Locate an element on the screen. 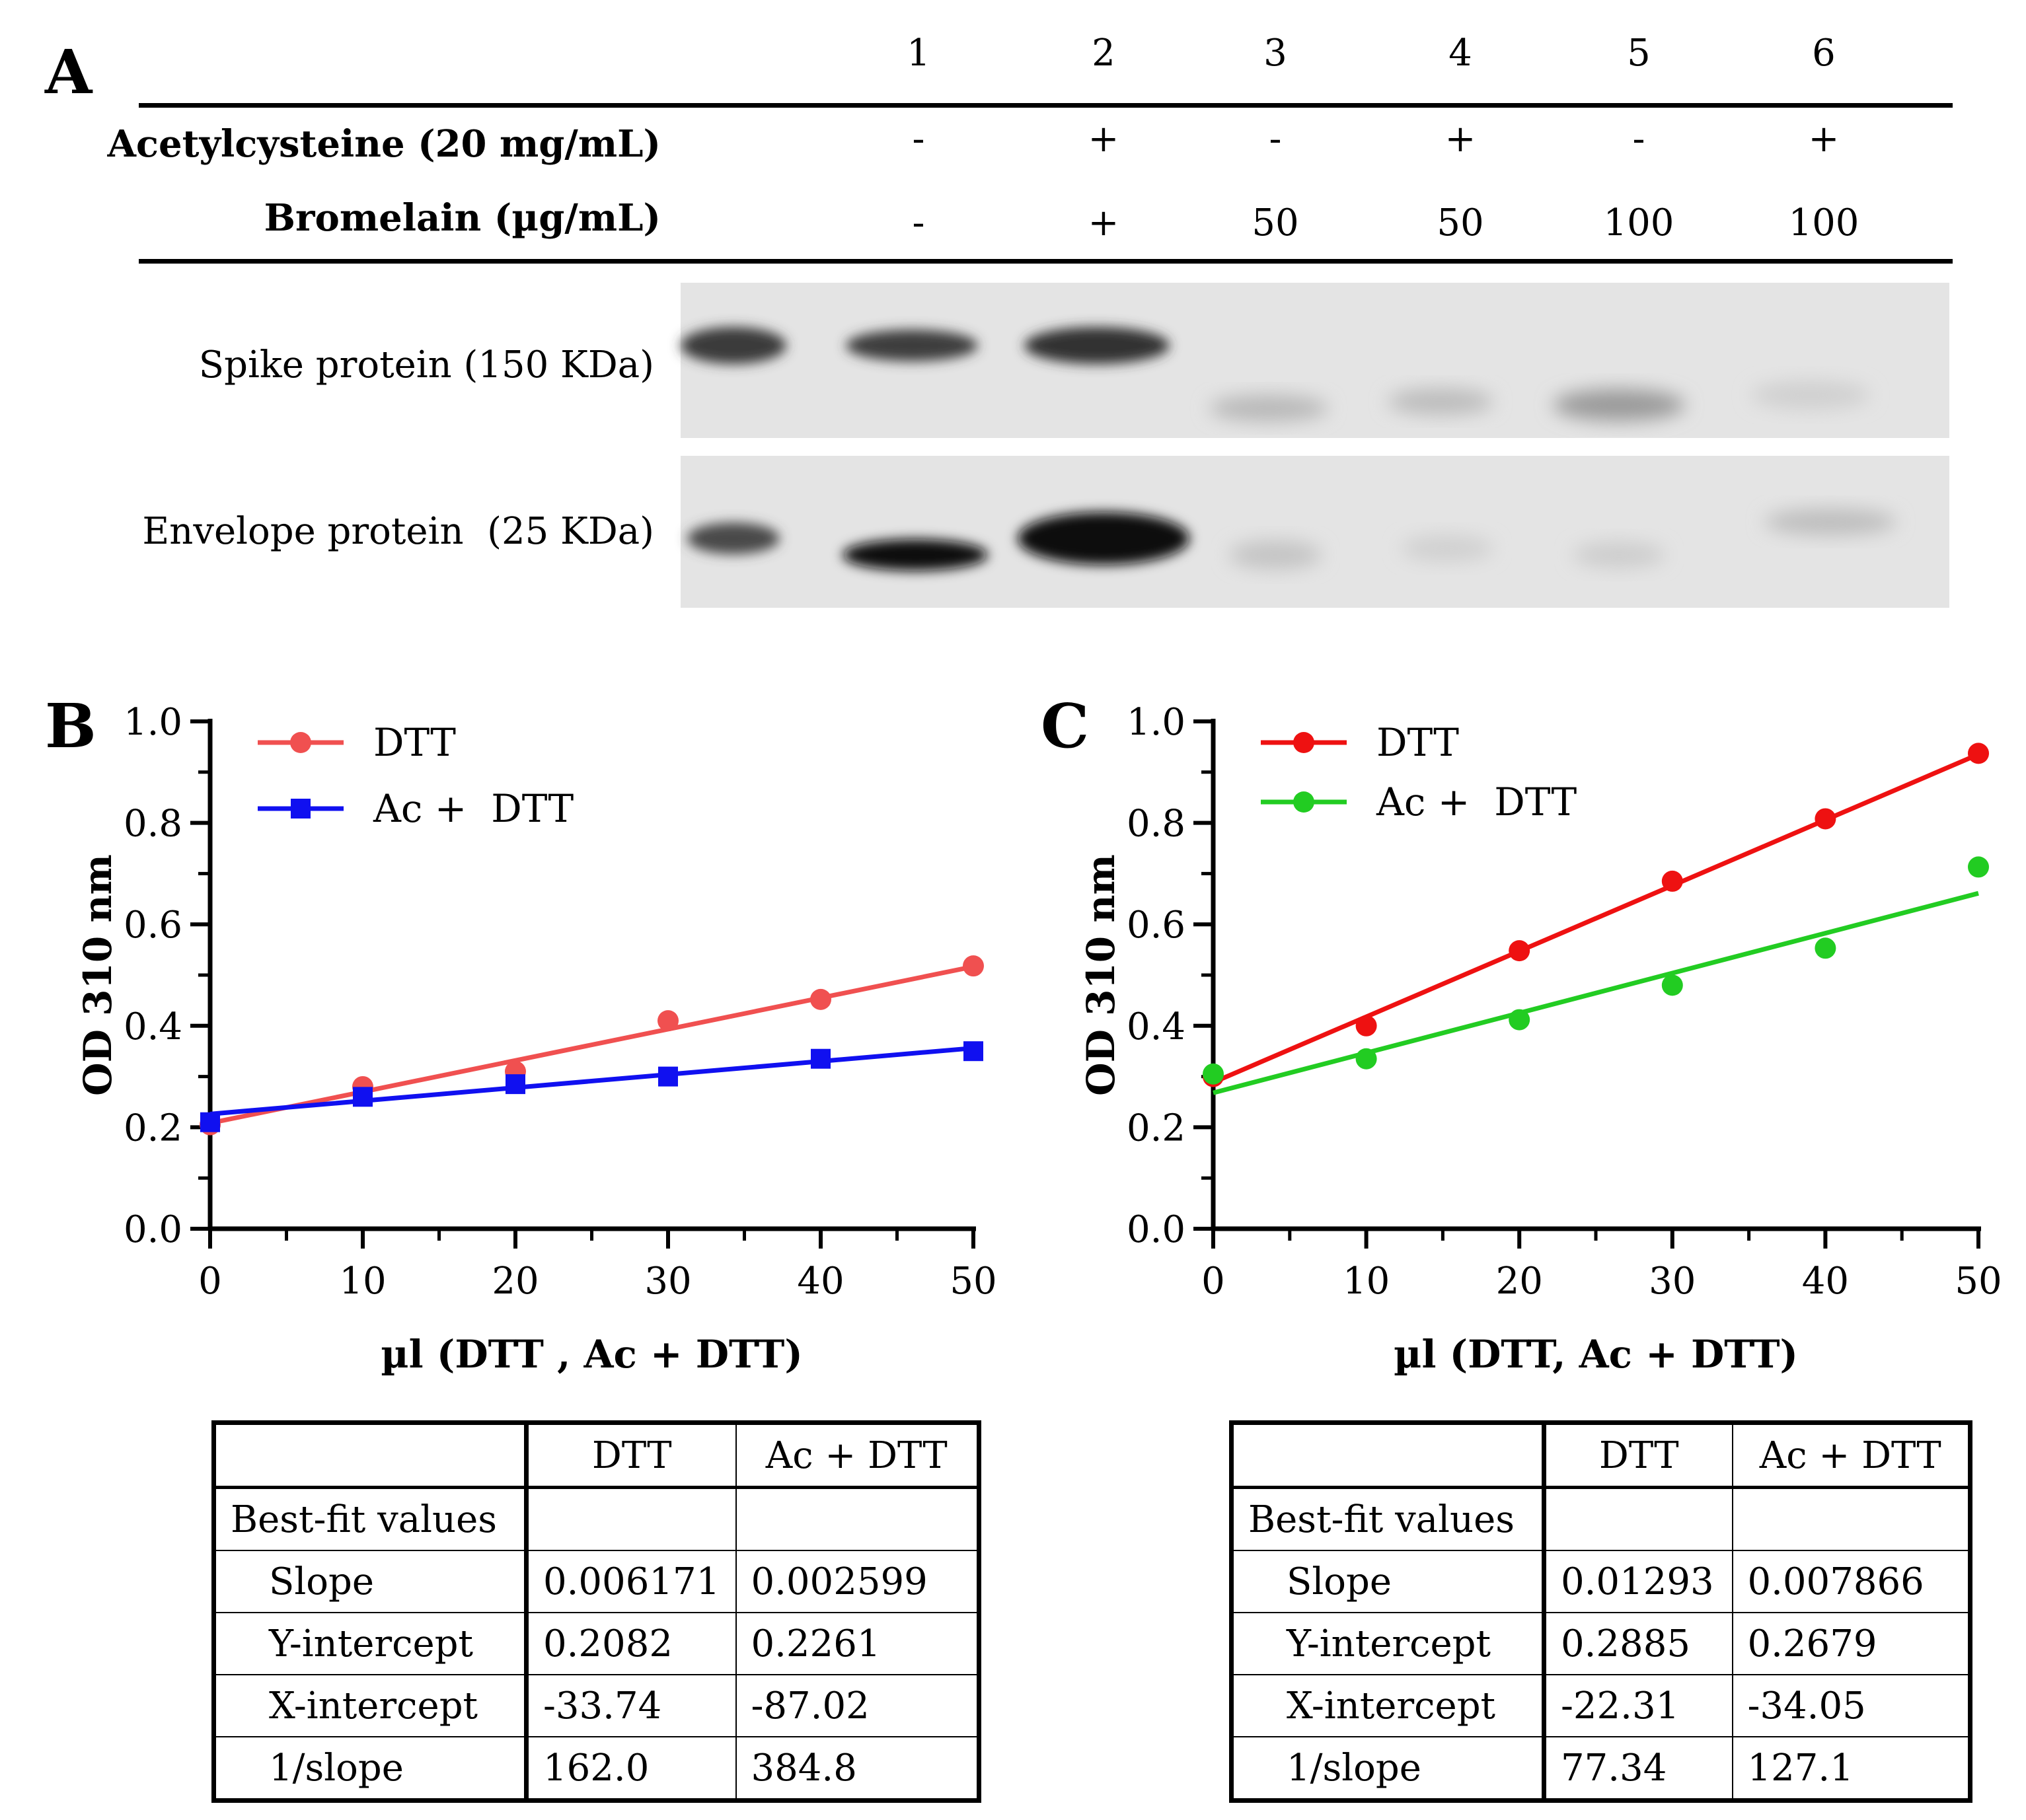 Image resolution: width=2026 pixels, height=1820 pixels. table-row: Y-intercept 0.2082 0.2261 is located at coordinates (596, 1643).